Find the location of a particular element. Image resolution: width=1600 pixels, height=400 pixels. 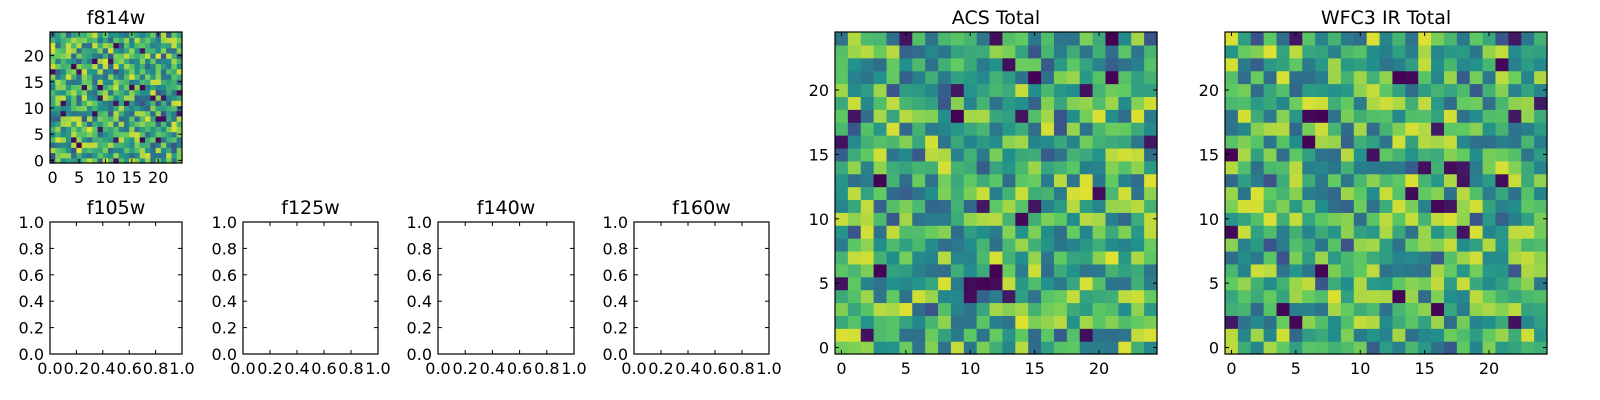

y-tick-label: 0.4 is located at coordinates (419, 301).